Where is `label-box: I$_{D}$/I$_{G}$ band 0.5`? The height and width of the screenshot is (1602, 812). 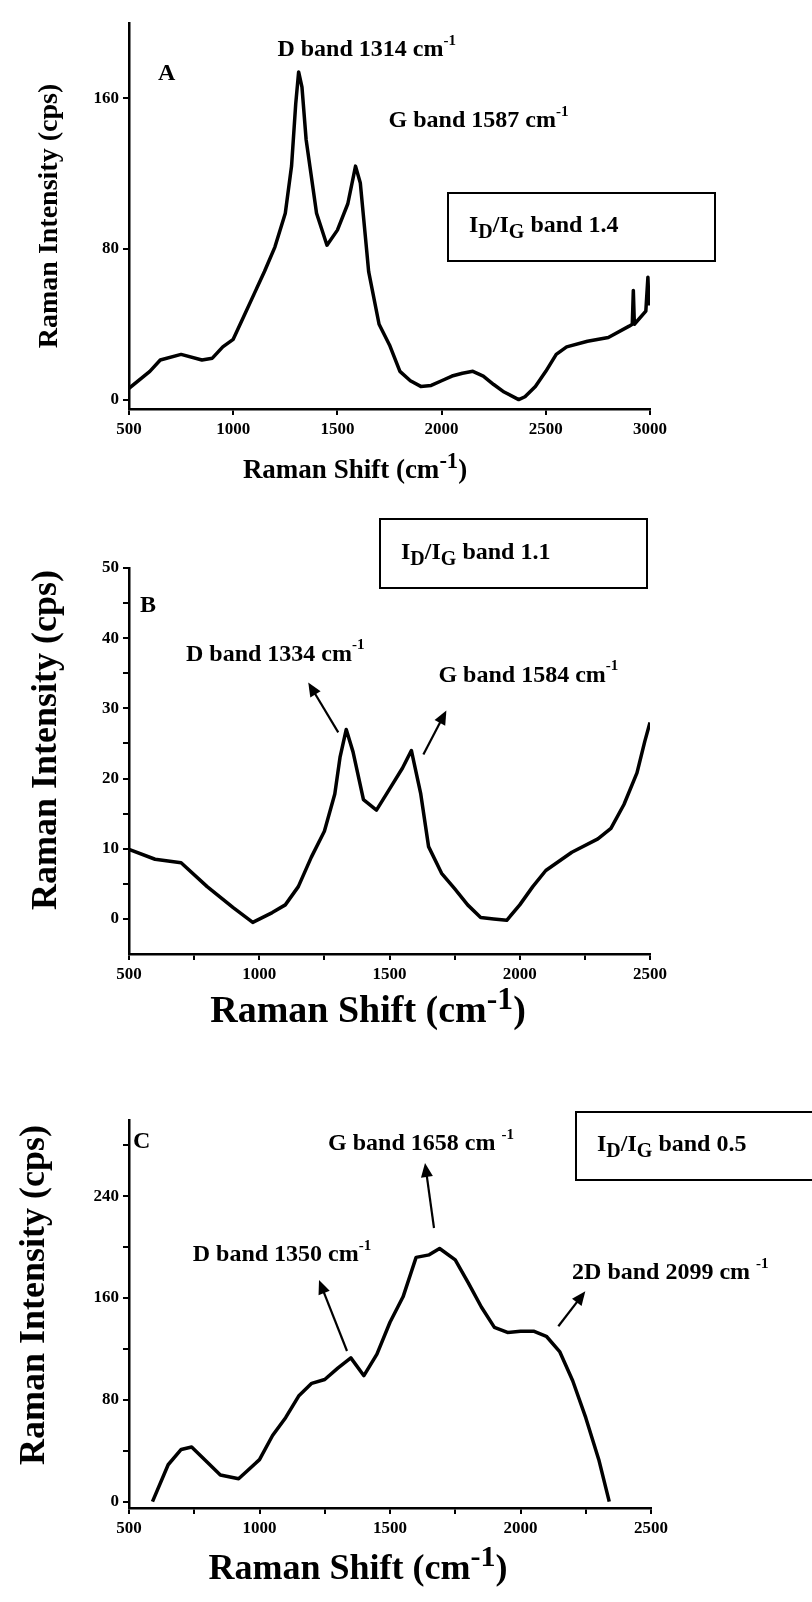 label-box: I$_{D}$/I$_{G}$ band 0.5 is located at coordinates (693, 1146).